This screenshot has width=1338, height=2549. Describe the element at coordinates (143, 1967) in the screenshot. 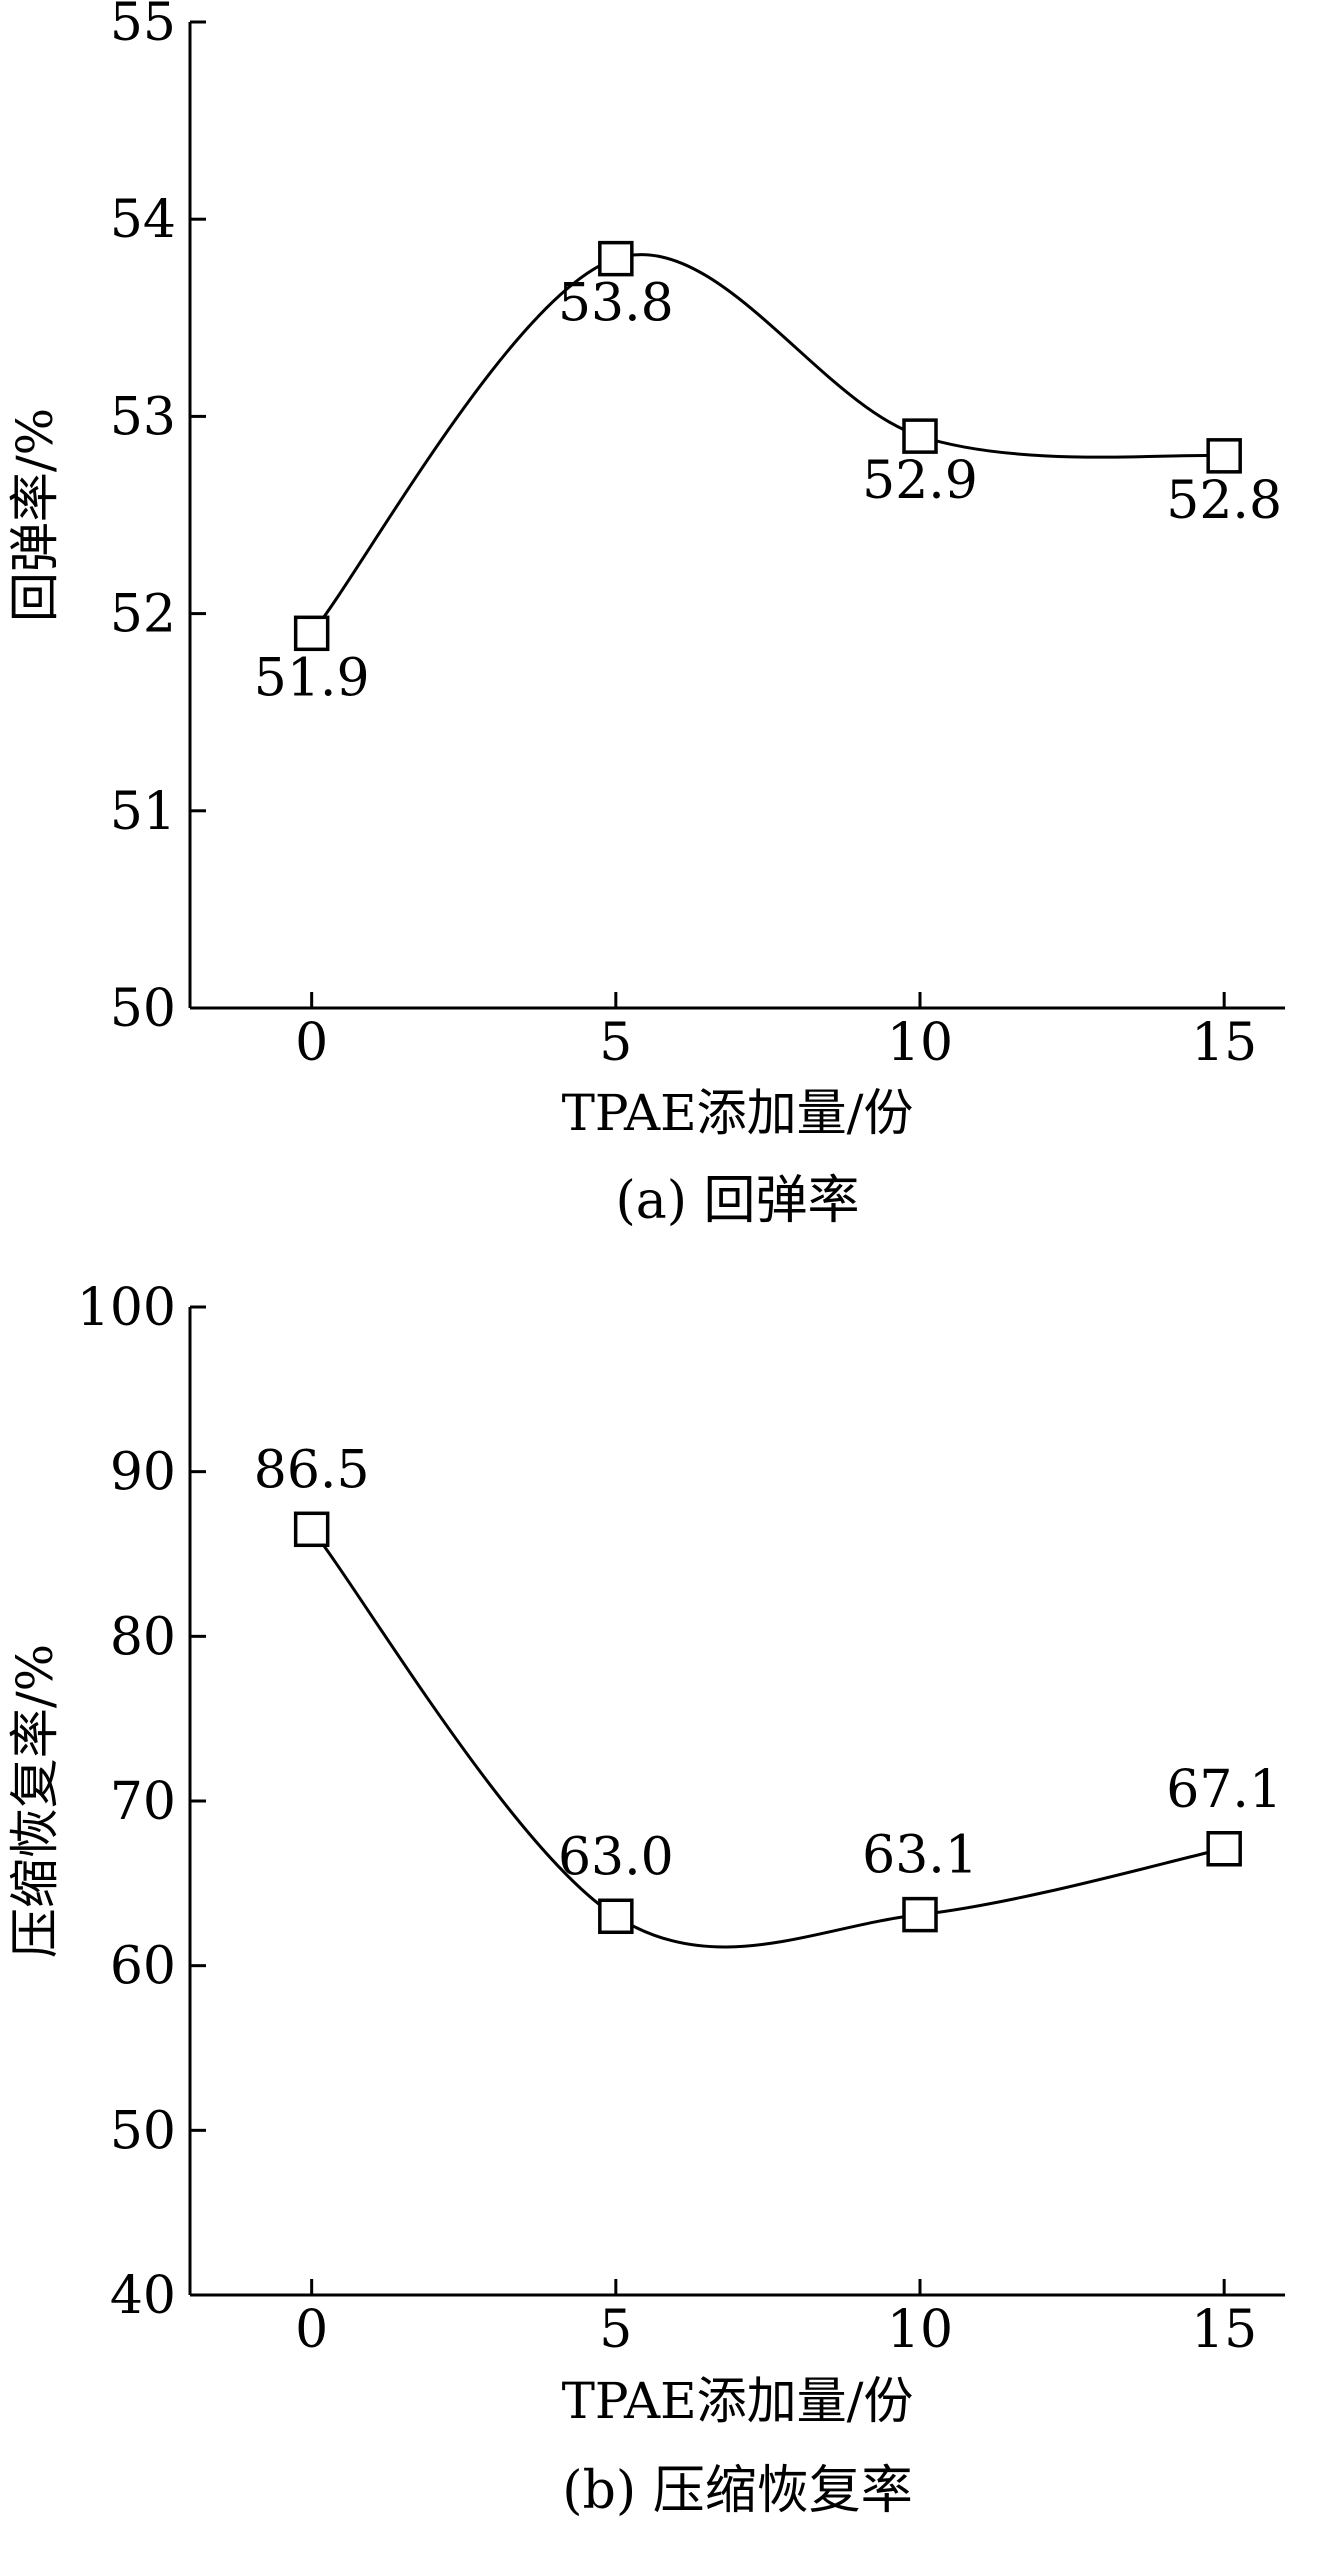

I see `y-tick-label: 60` at that location.